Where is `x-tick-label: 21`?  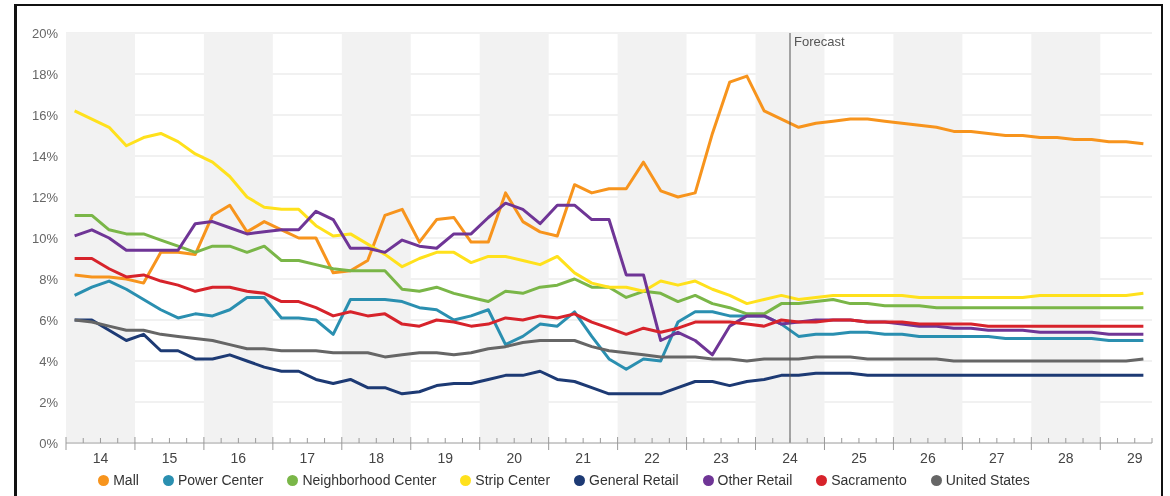
x-tick-label: 21 is located at coordinates (583, 458).